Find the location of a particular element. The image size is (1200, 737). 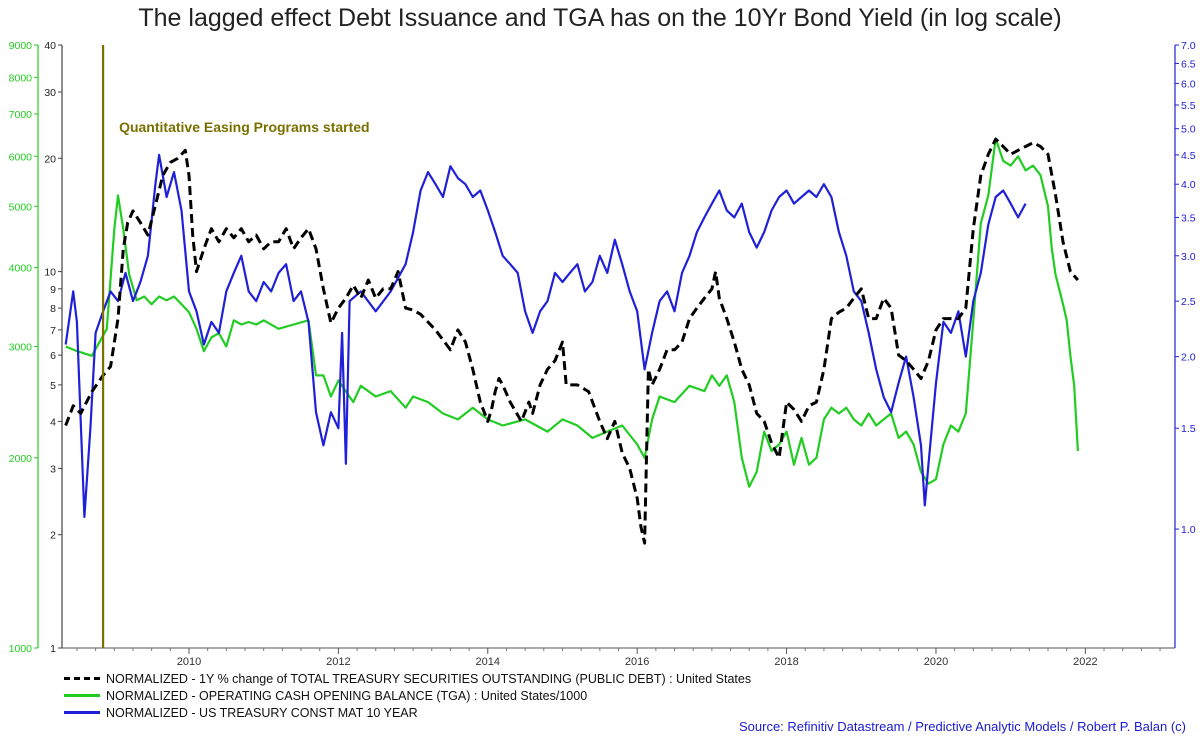

yield-tick-label: 4.0 is located at coordinates (1188, 185).